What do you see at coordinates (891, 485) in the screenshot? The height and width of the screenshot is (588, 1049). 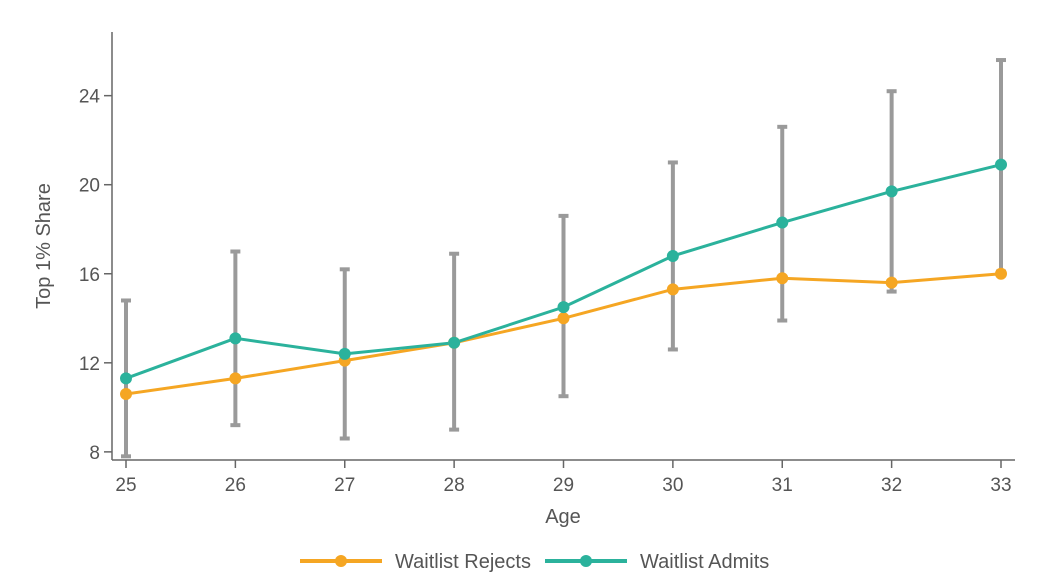 I see `x-tick-label: 32` at bounding box center [891, 485].